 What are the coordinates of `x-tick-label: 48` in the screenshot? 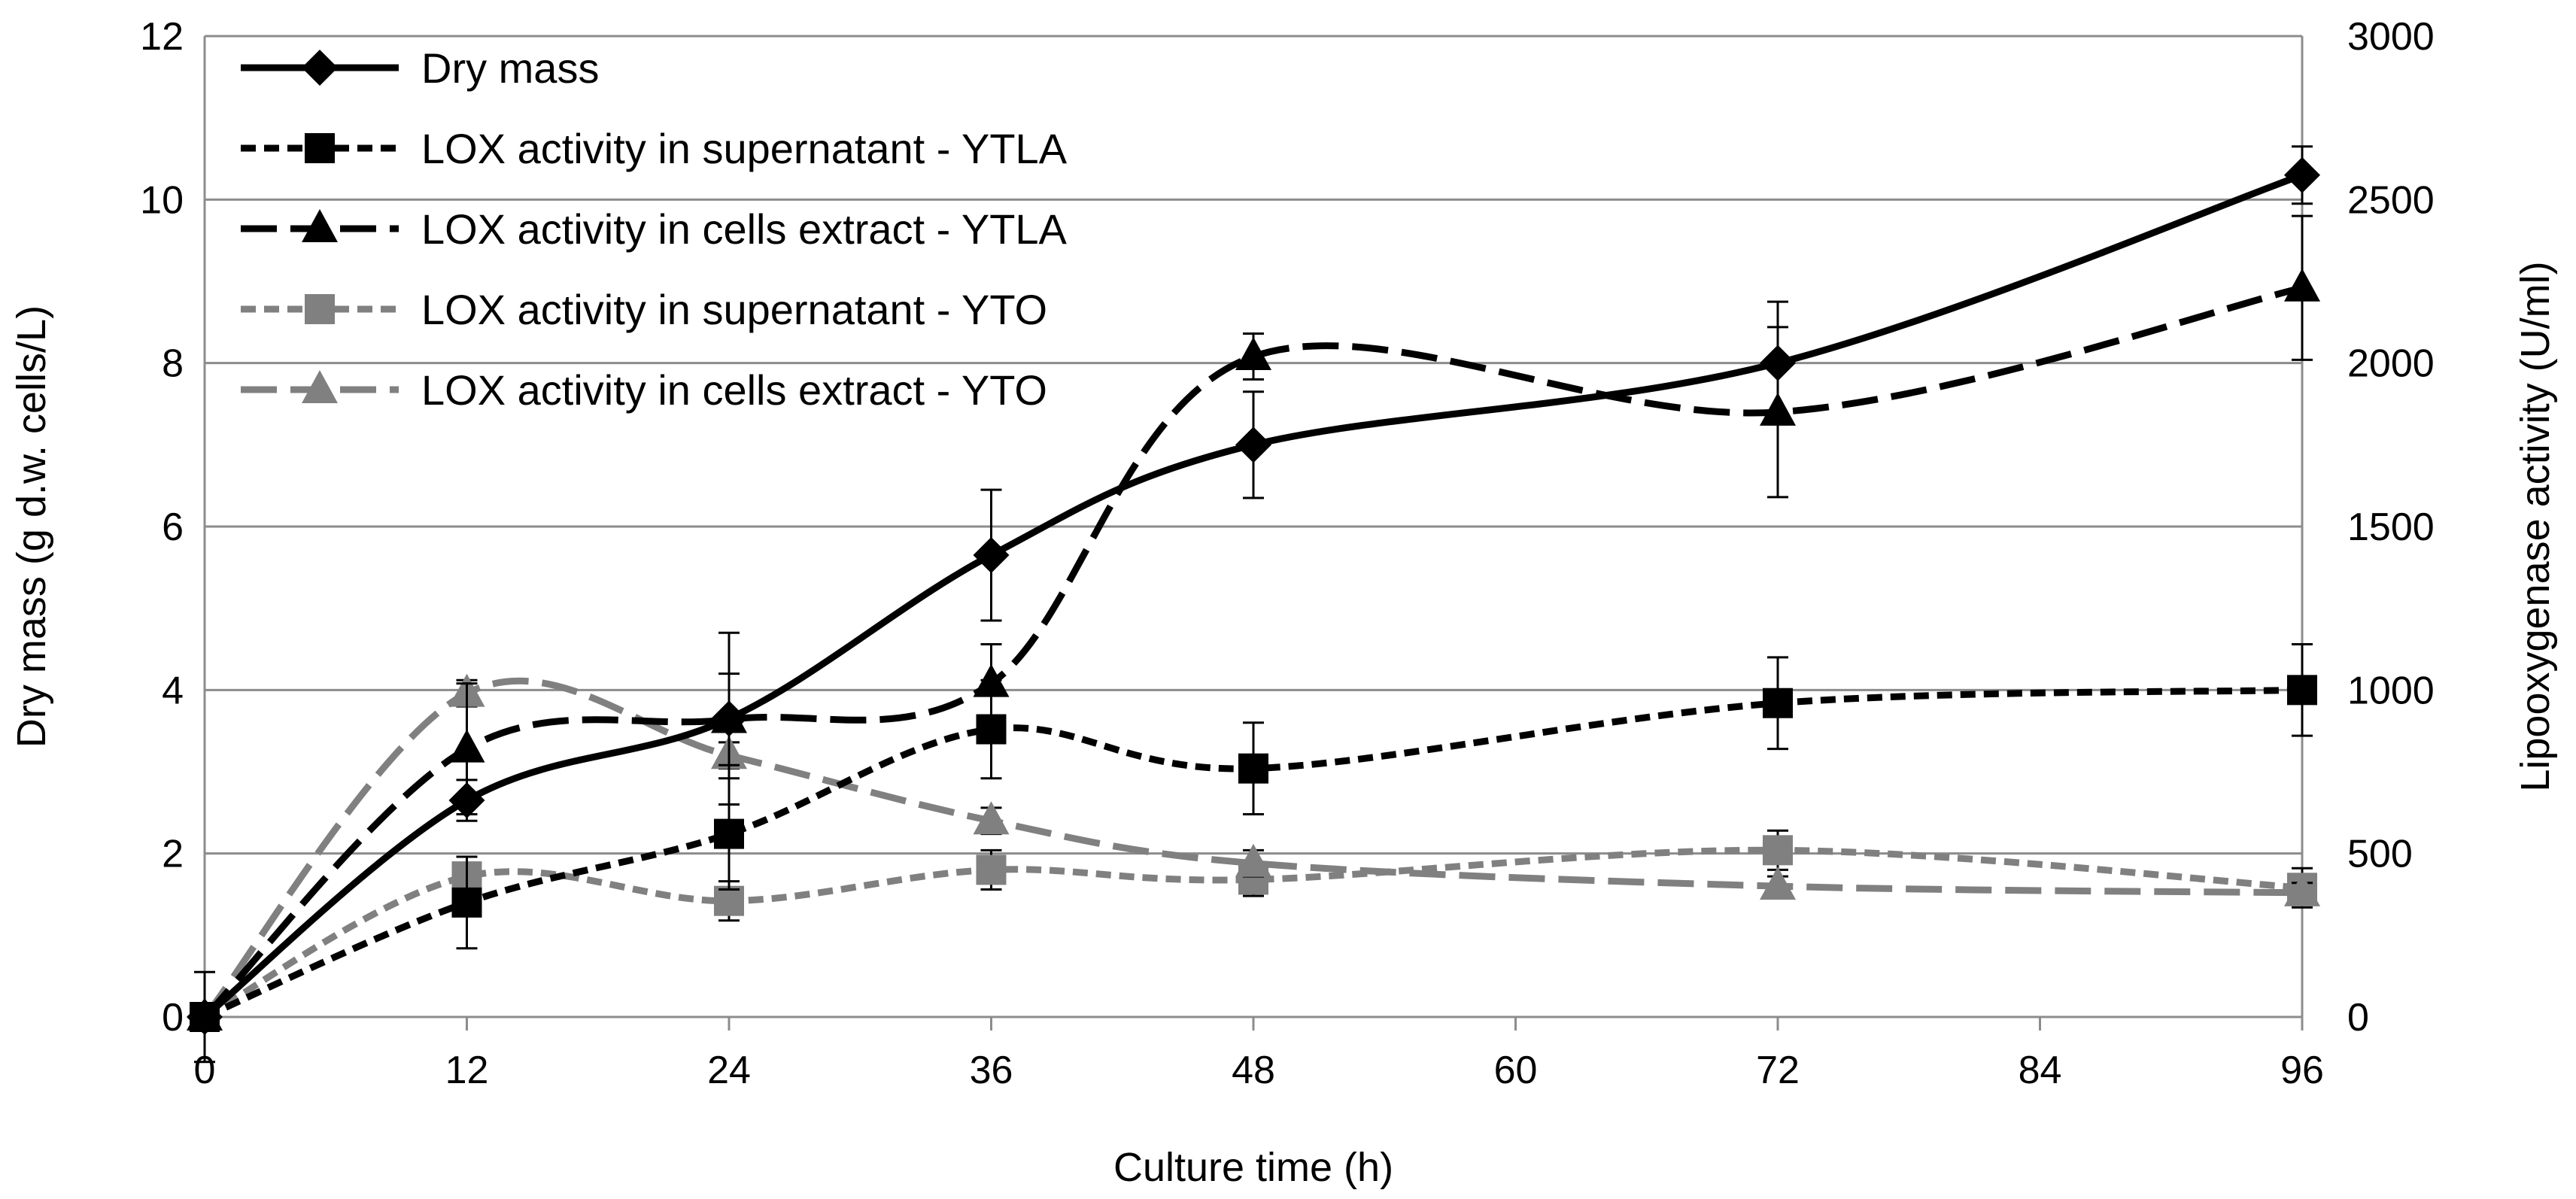 It's located at (1254, 1070).